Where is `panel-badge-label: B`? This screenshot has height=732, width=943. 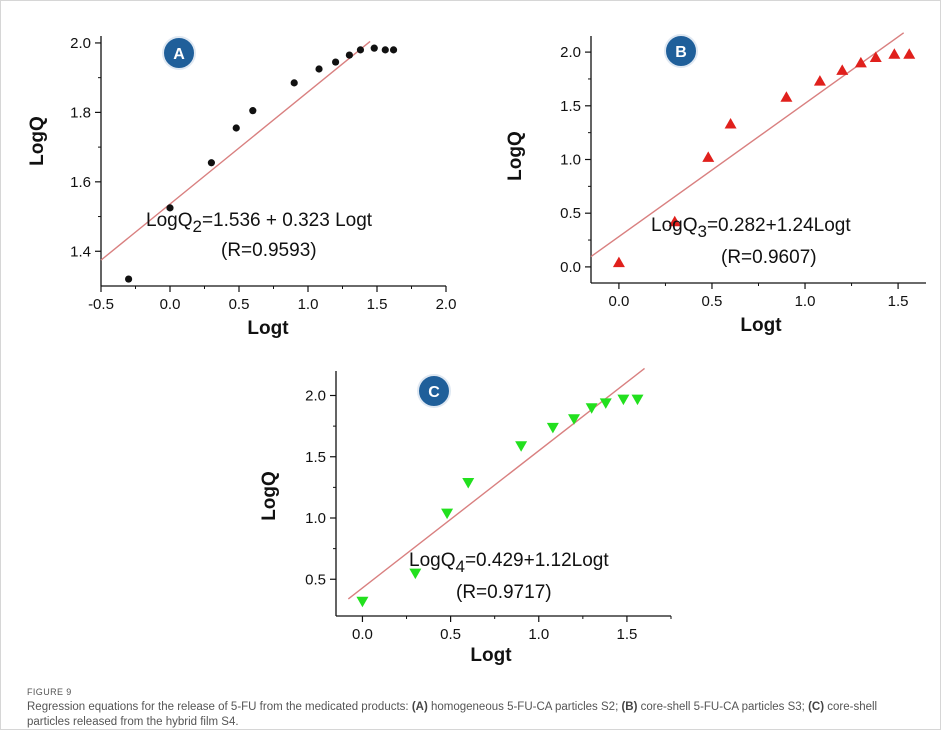 panel-badge-label: B is located at coordinates (681, 52).